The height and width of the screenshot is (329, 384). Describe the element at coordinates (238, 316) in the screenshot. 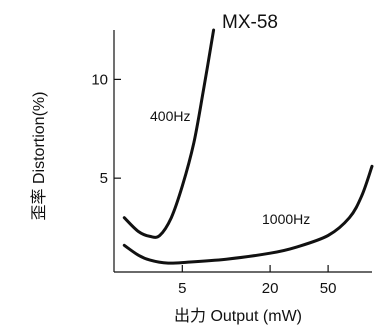

I see `x-axis-label: 出力 Output (mW)` at that location.